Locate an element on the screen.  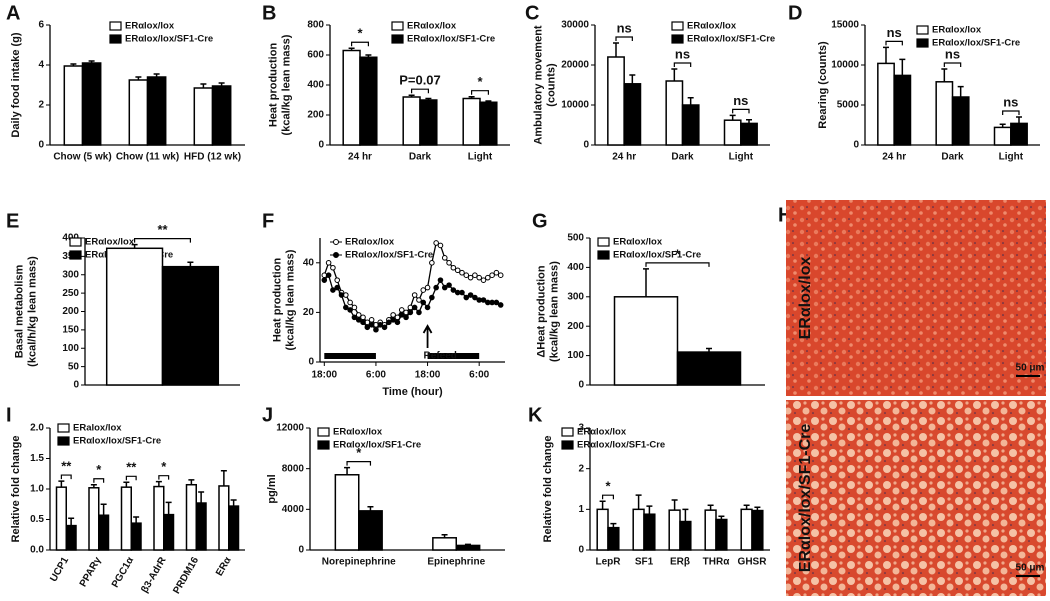
y-axis-label: Basal metabolism is located at coordinates (19, 312).